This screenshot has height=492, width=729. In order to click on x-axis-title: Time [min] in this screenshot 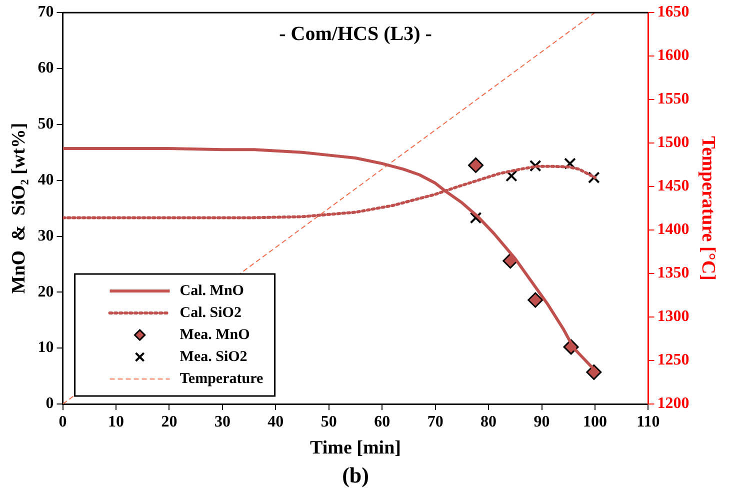, I will do `click(355, 448)`.